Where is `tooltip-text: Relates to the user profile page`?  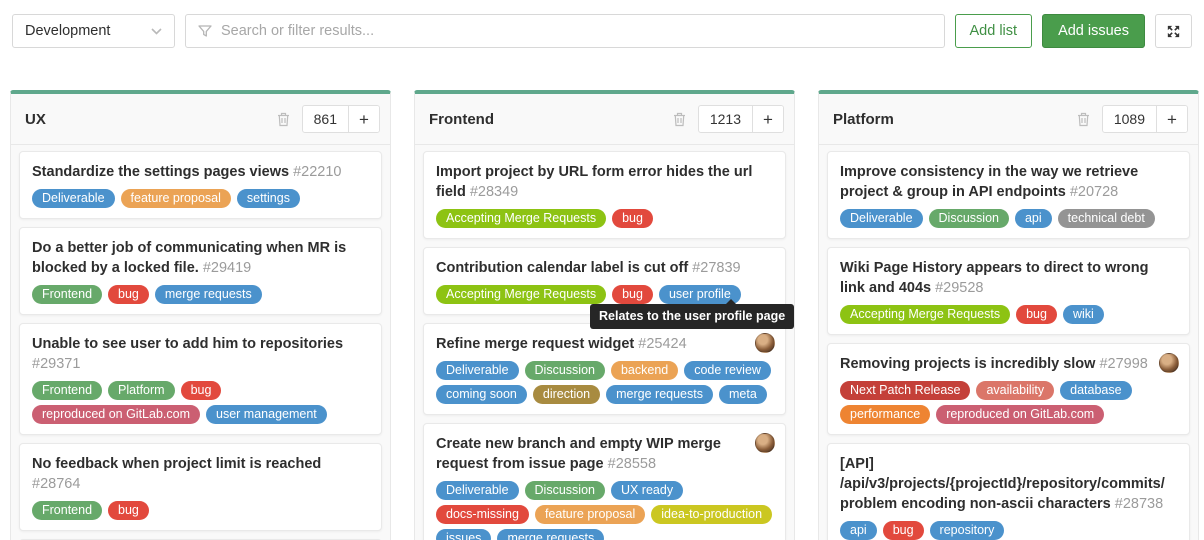 tooltip-text: Relates to the user profile page is located at coordinates (692, 316).